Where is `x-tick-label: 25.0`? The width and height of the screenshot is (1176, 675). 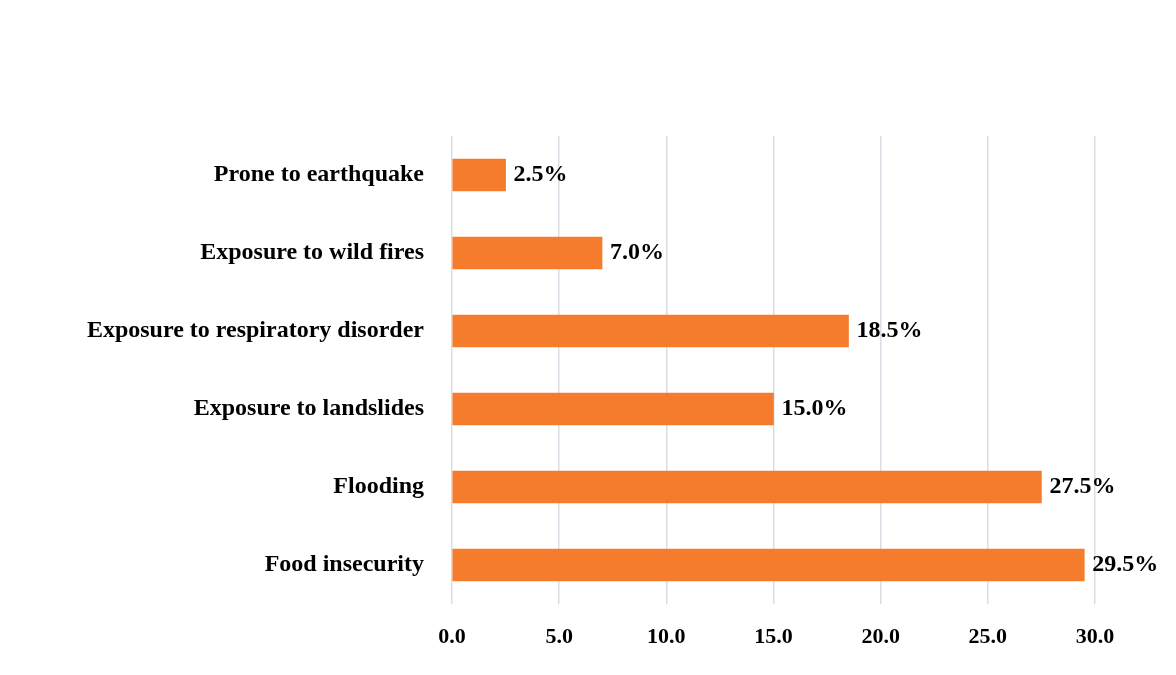
x-tick-label: 25.0 is located at coordinates (988, 635).